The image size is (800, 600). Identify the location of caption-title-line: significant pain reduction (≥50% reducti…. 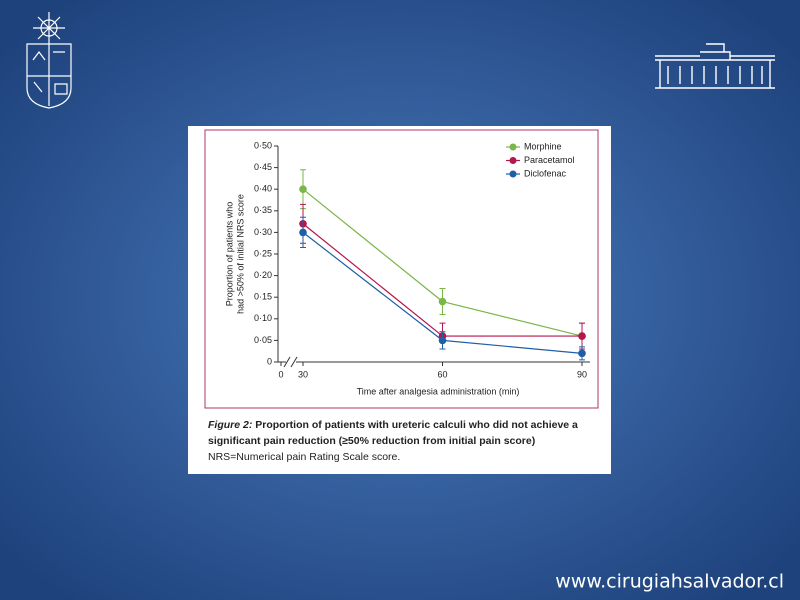
(371, 441).